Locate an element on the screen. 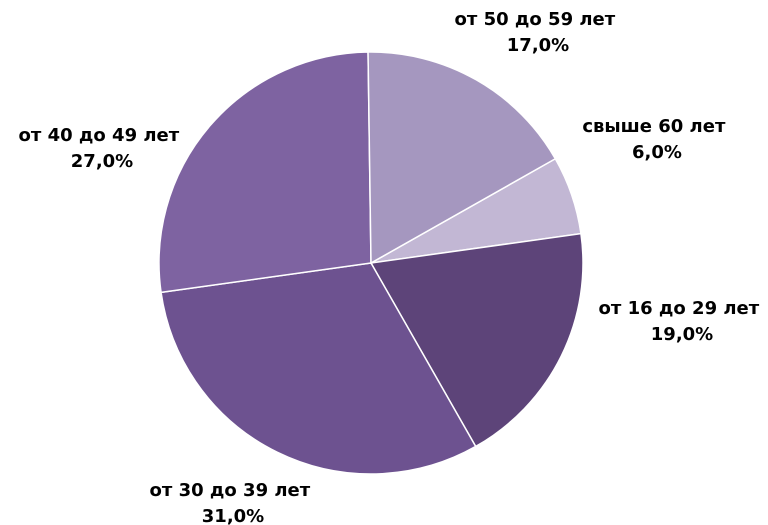 Image resolution: width=768 pixels, height=525 pixels. slice-label-16-29: от 16 до 29 лет 19,0% is located at coordinates (682, 321).